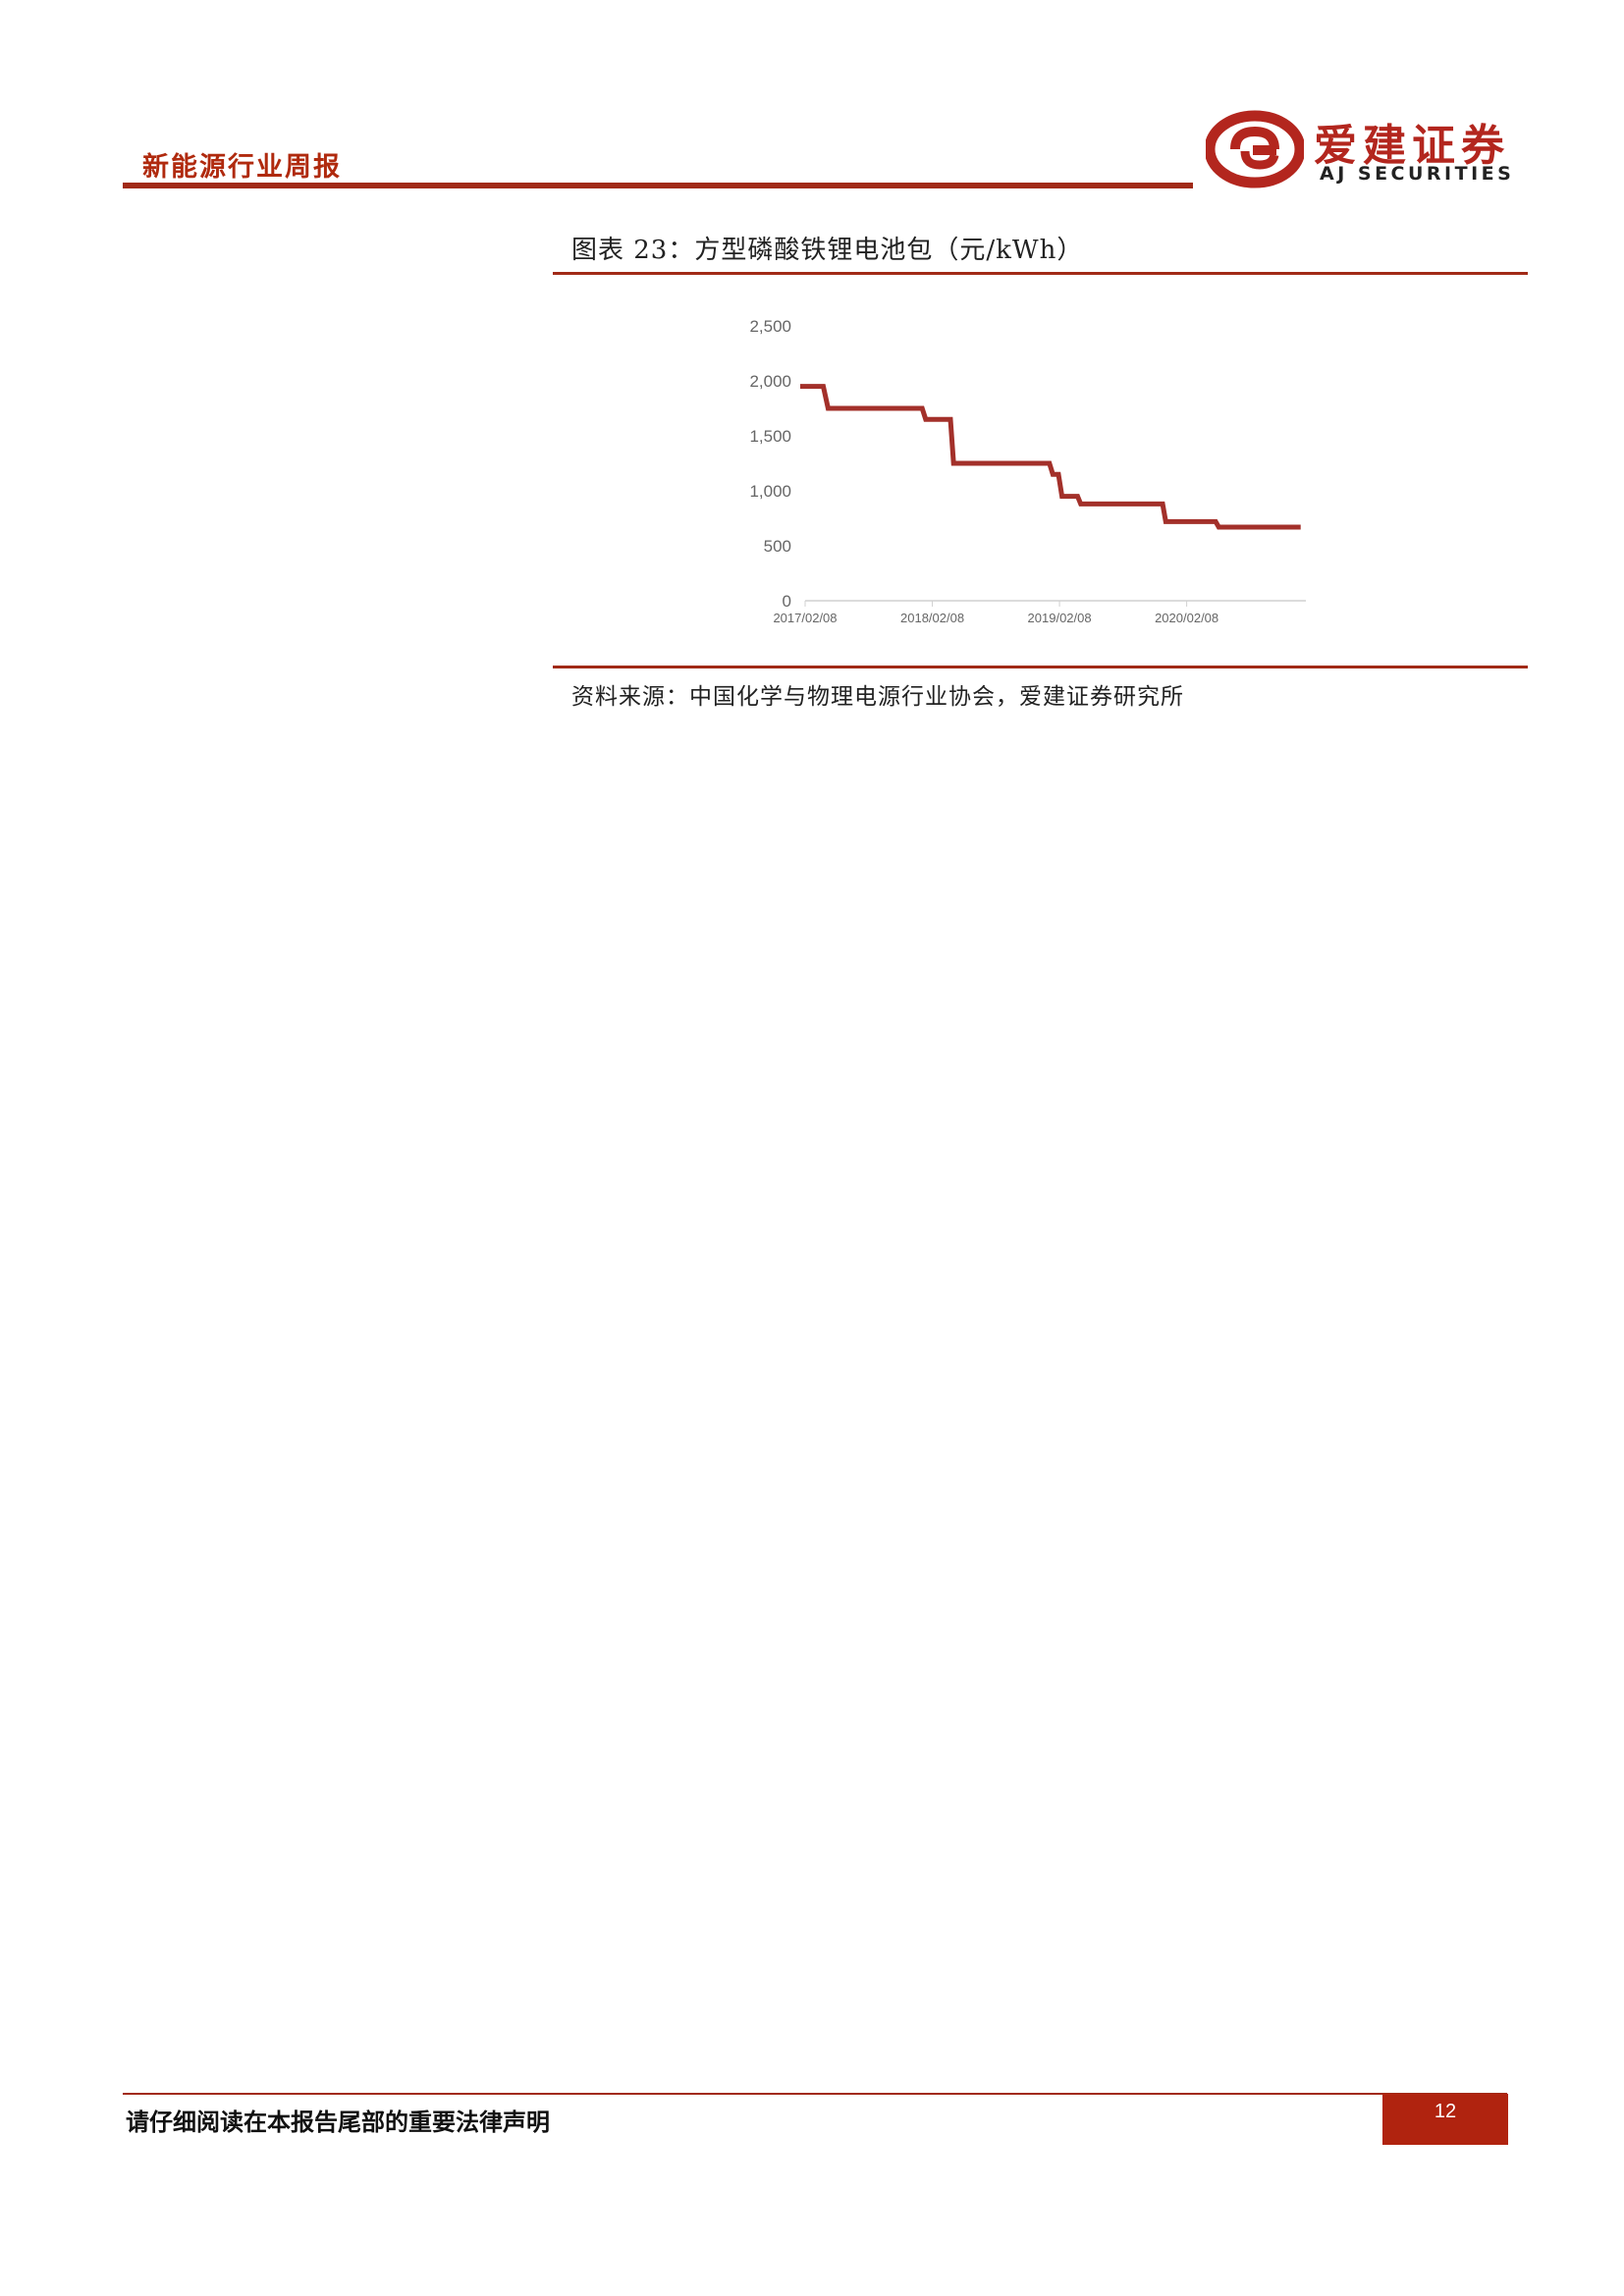 The width and height of the screenshot is (1624, 2296). Describe the element at coordinates (995, 613) in the screenshot. I see `x-axis-ticks: 2017/02/08 2018/02/08 2019/02/08 2020/02/08` at that location.